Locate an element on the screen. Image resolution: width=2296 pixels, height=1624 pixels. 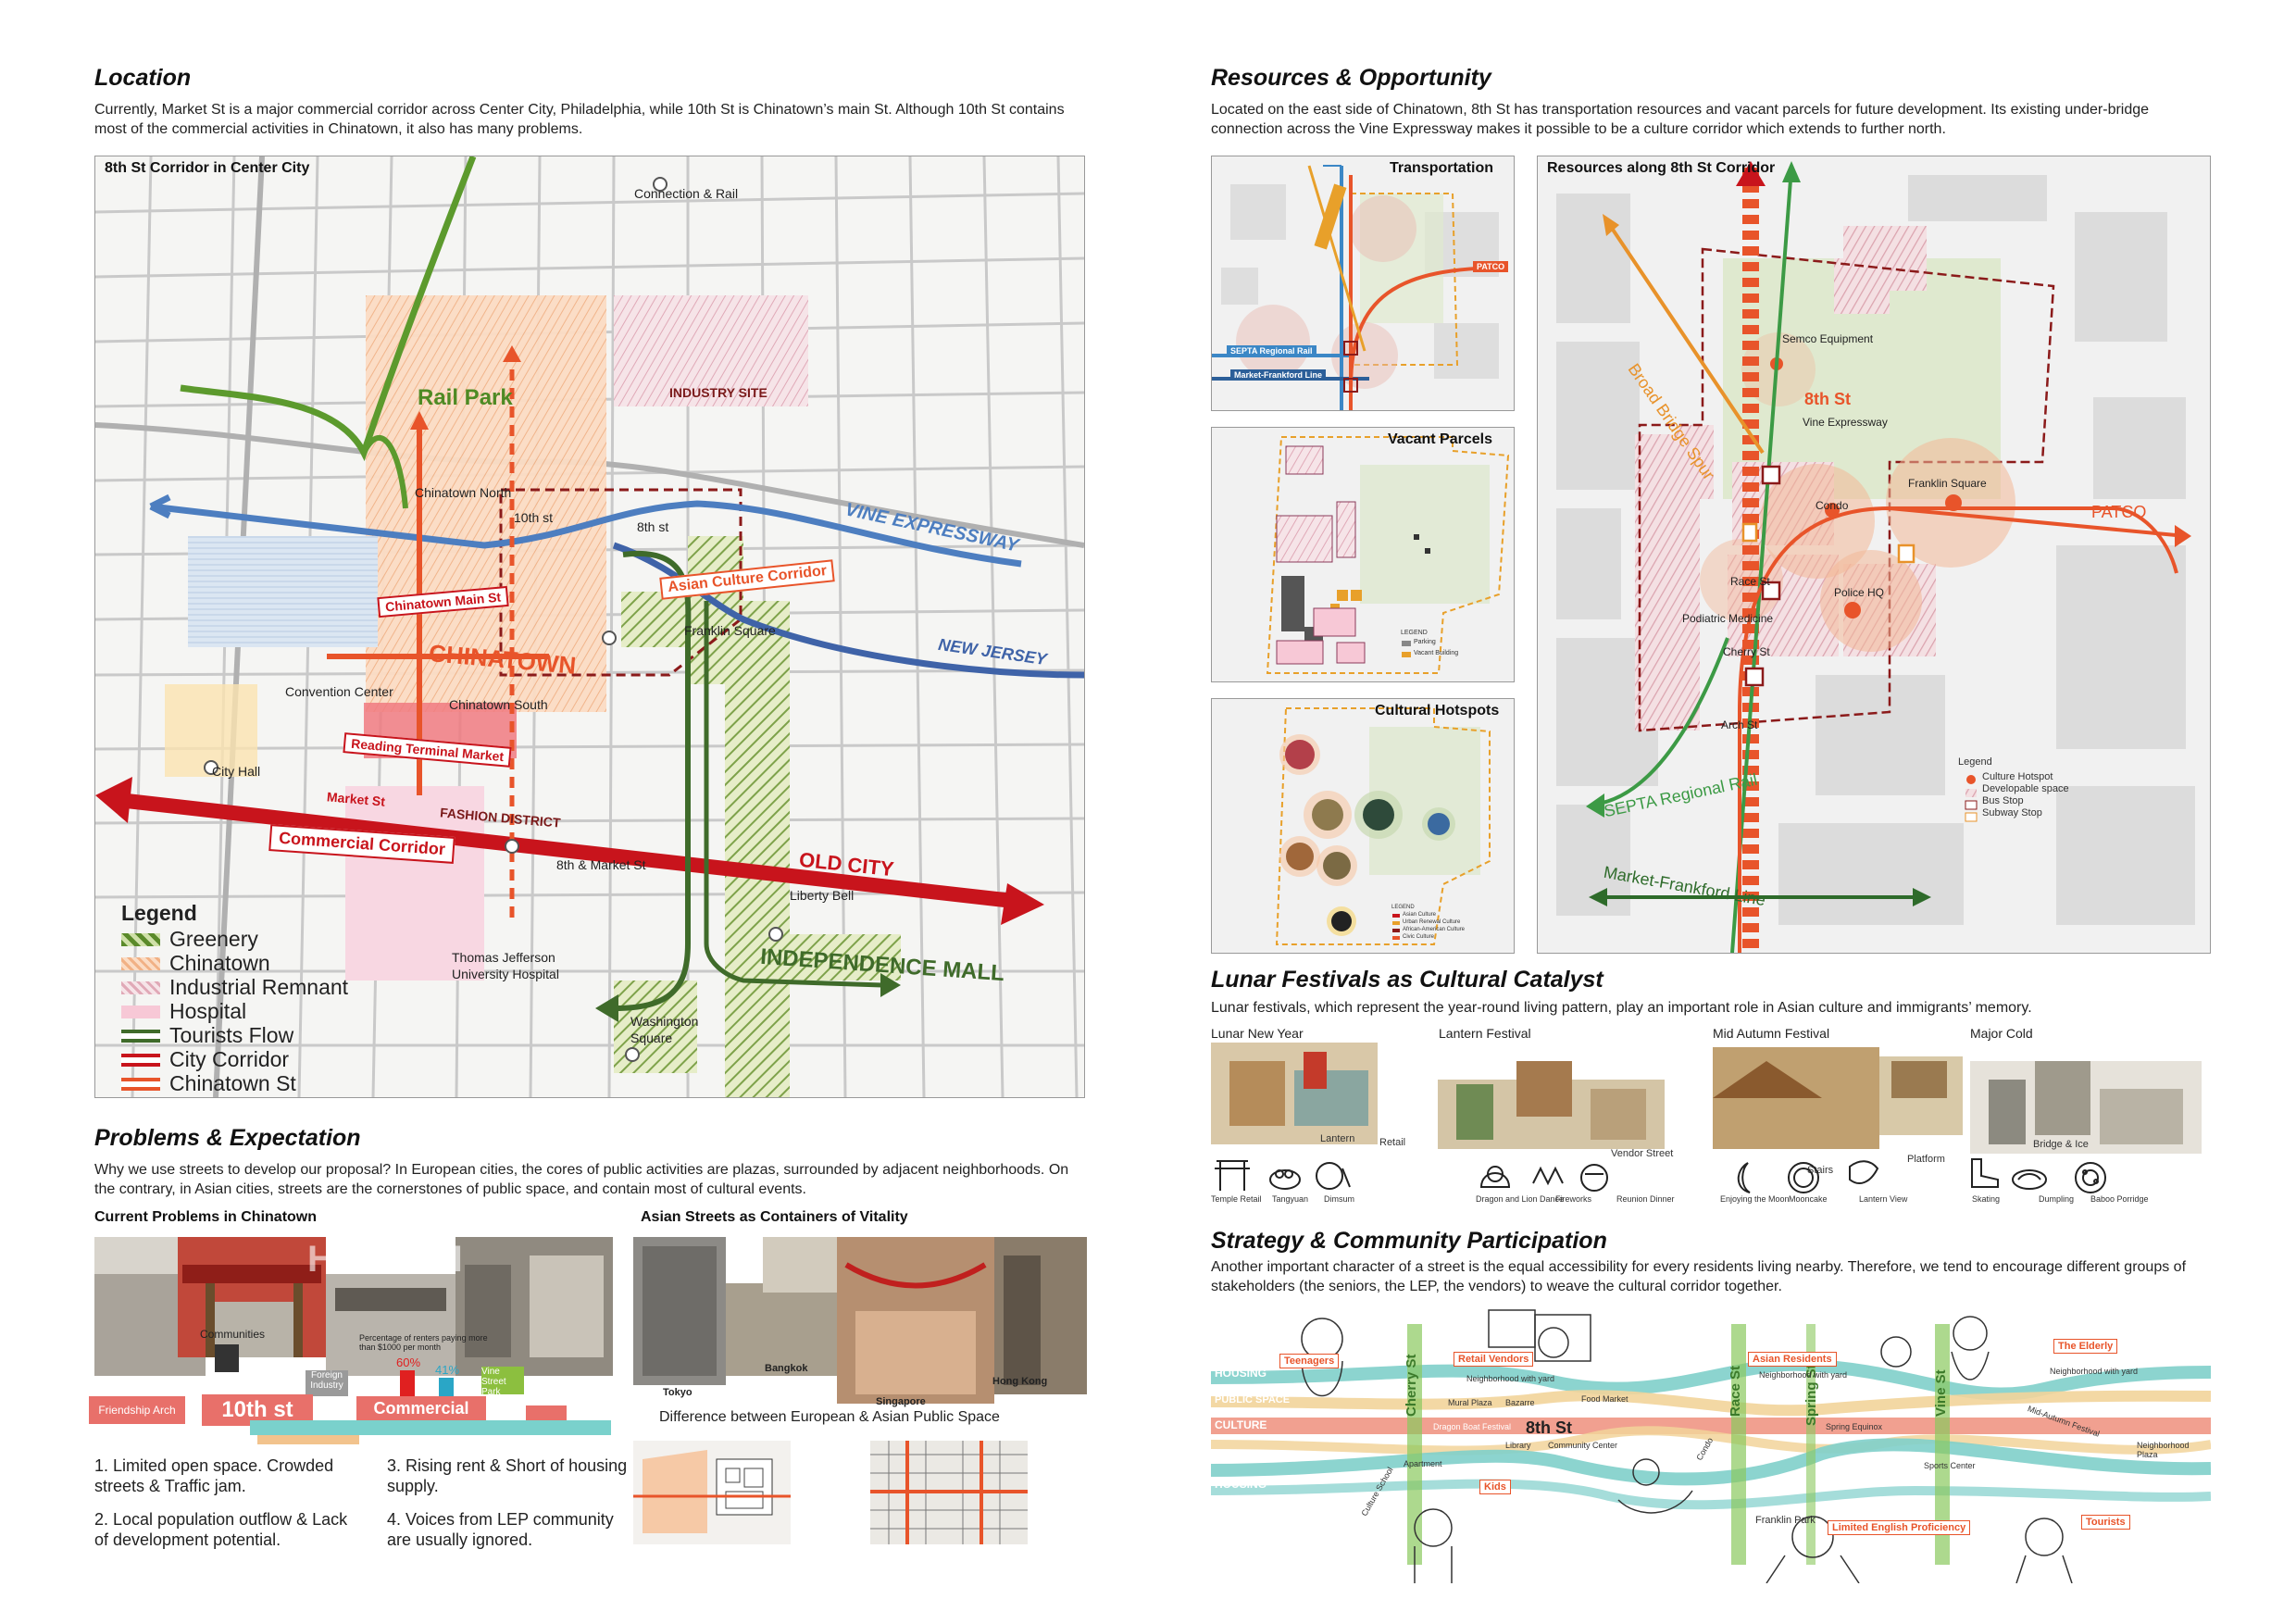
label-liberty-bell: Liberty Bell is located at coordinates (822, 895).